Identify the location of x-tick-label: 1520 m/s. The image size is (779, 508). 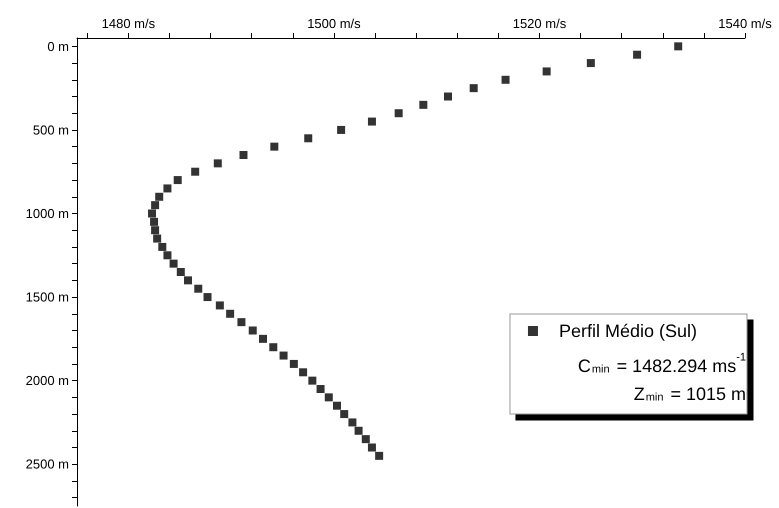
(539, 23).